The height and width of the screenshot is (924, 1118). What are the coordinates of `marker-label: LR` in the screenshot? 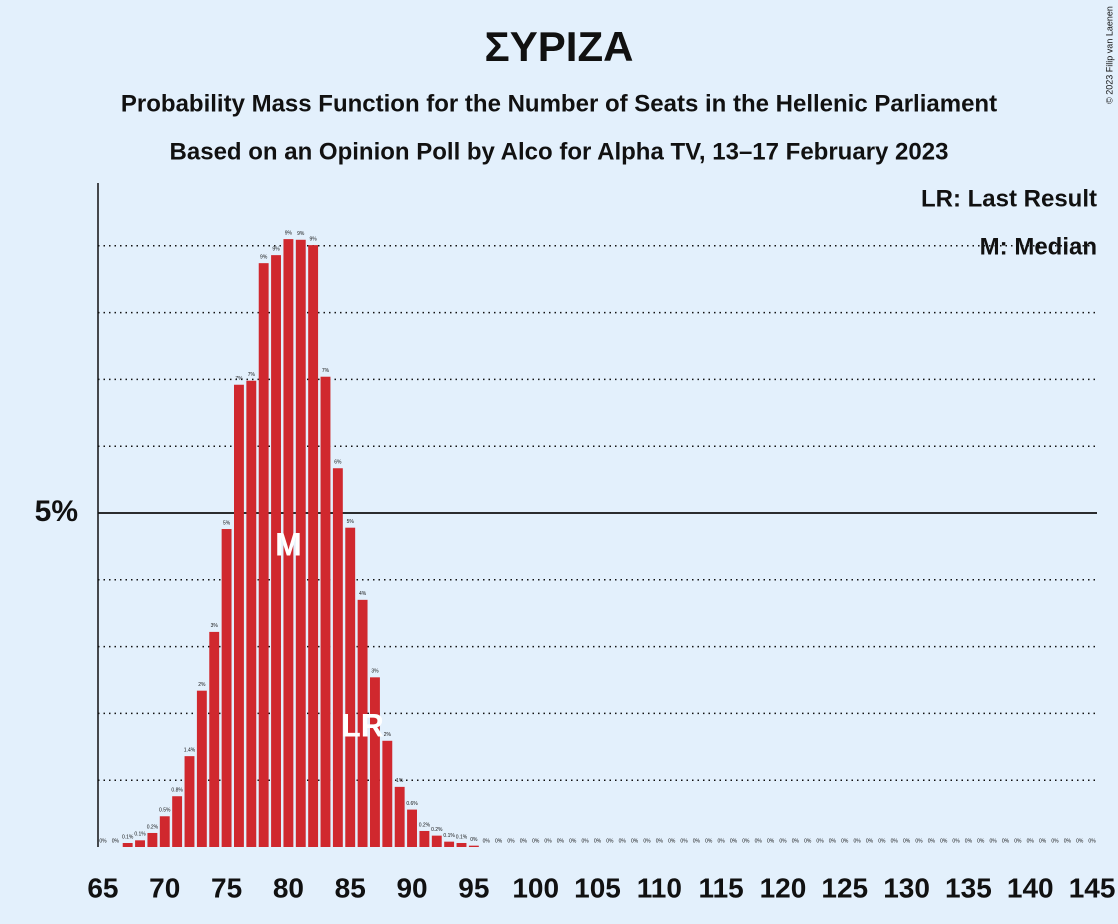 It's located at (362, 725).